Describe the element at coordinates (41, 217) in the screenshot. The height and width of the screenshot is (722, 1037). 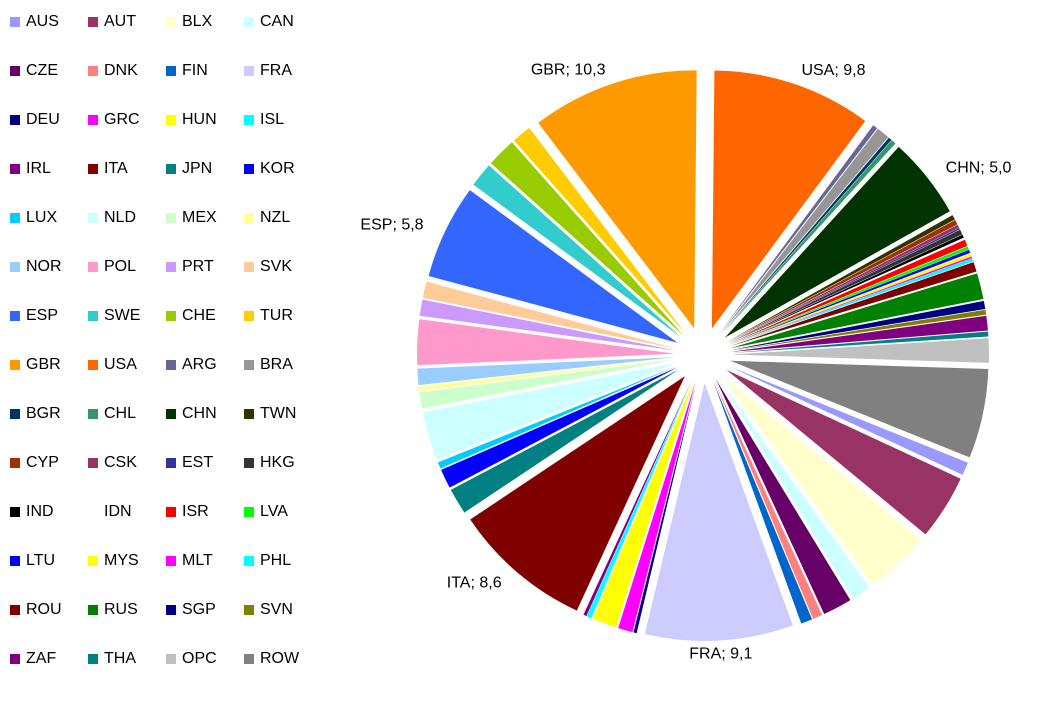
I see `legend-label: LUX` at that location.